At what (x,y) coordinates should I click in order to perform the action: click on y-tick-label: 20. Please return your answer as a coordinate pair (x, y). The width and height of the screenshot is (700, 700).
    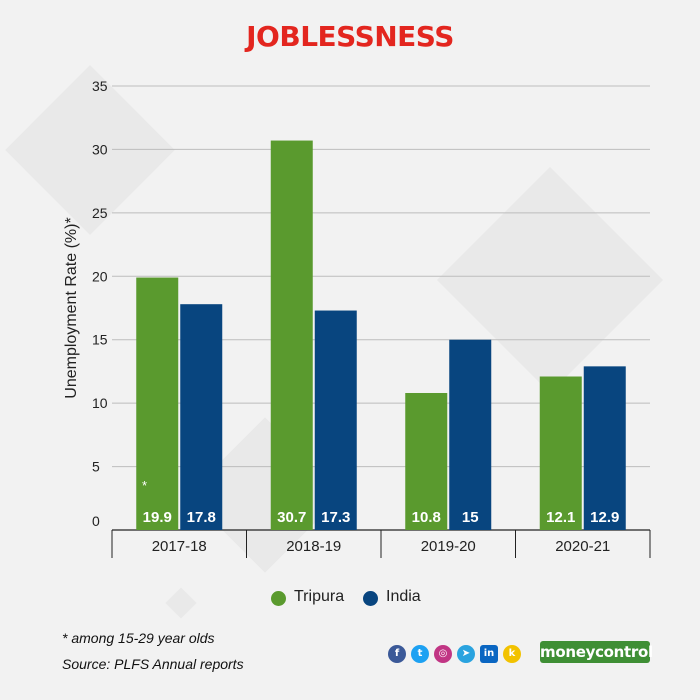
    Looking at the image, I should click on (100, 276).